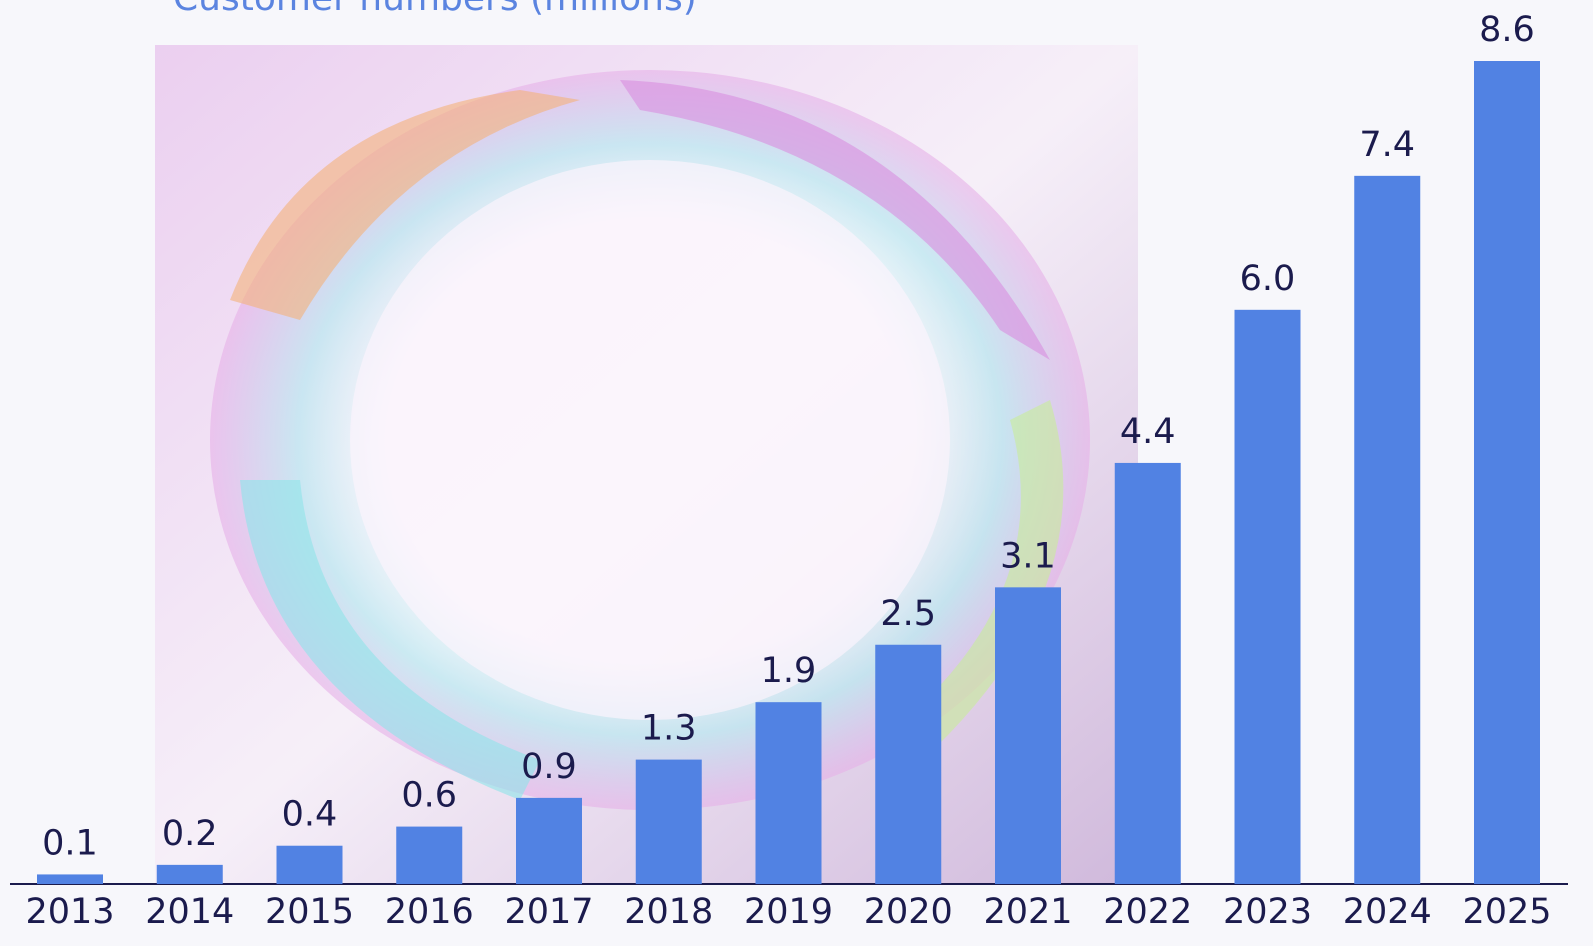 The height and width of the screenshot is (946, 1593). What do you see at coordinates (1267, 912) in the screenshot?
I see `x-tick-label: 2023` at bounding box center [1267, 912].